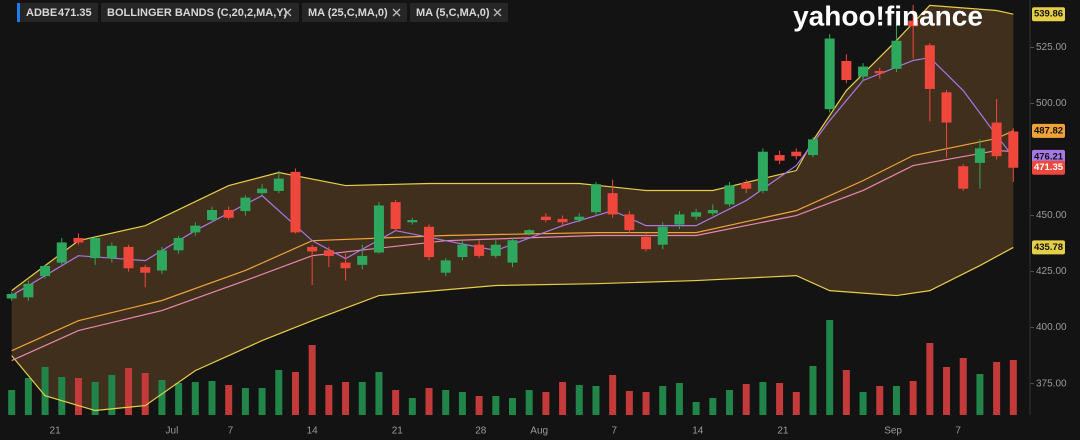  Describe the element at coordinates (348, 13) in the screenshot. I see `indicator-label: MA (25,C,MA,0)` at that location.